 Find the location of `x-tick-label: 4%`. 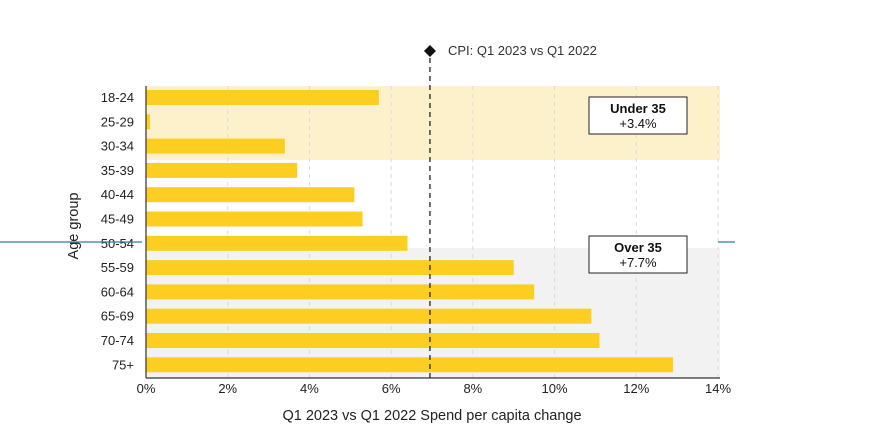

x-tick-label: 4% is located at coordinates (309, 388).